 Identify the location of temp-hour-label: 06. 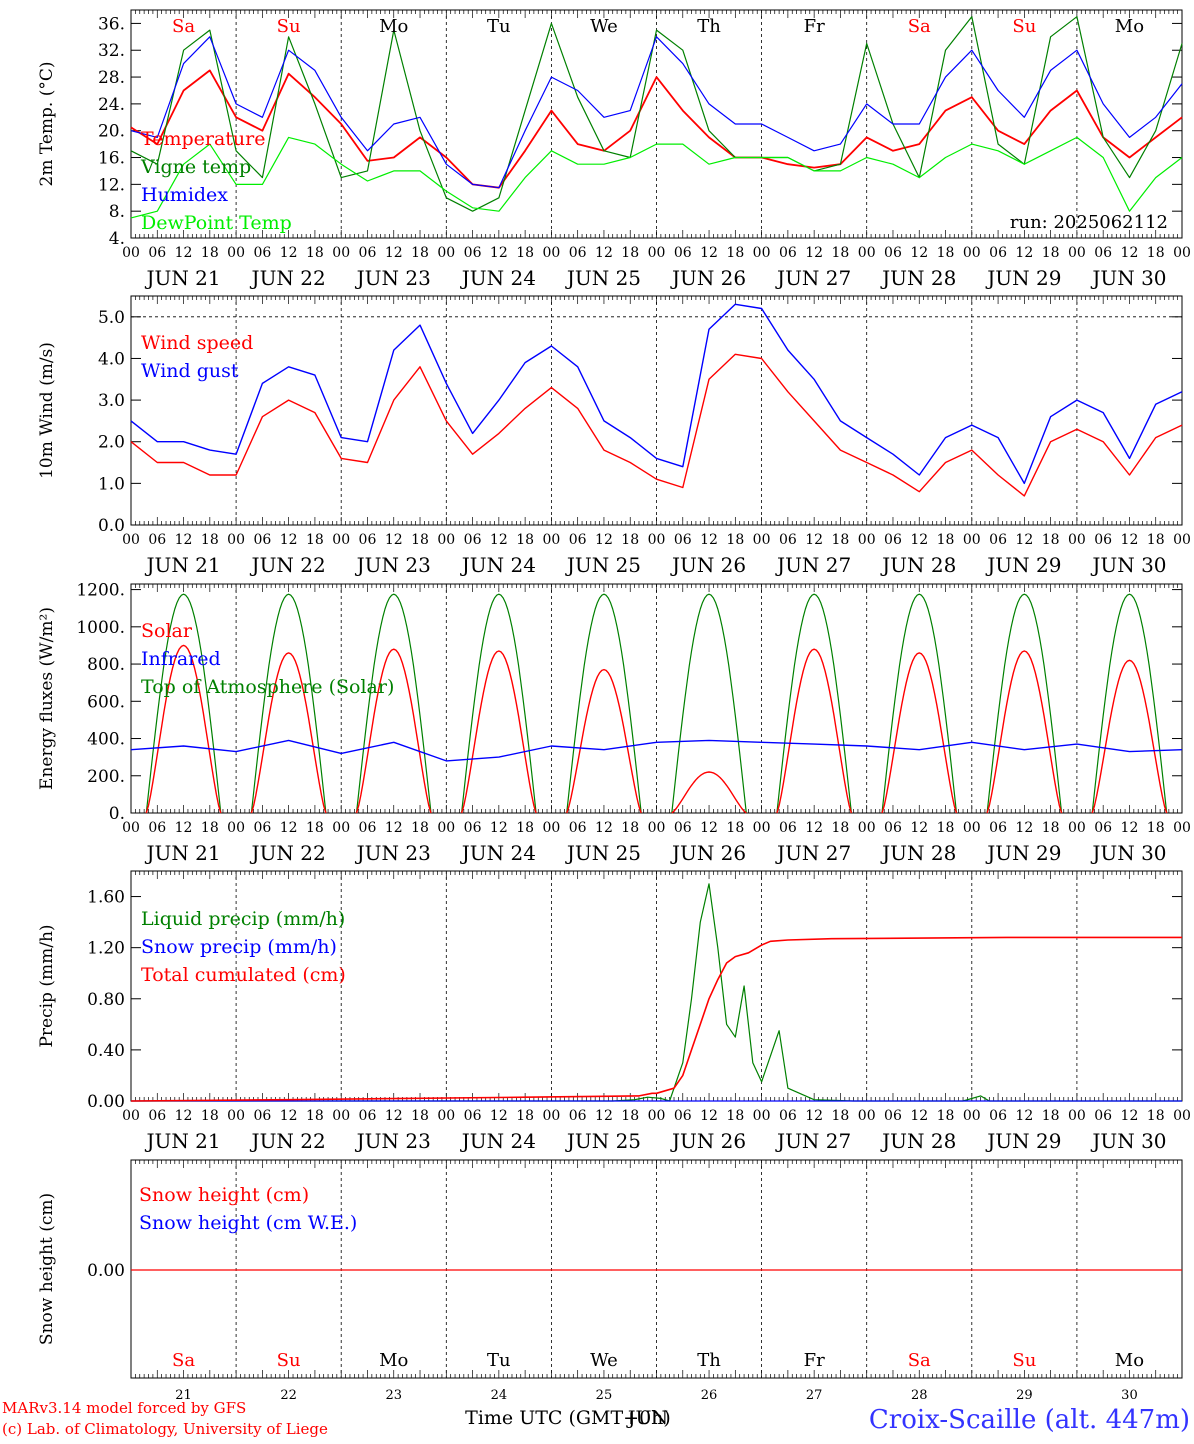
(1103, 253).